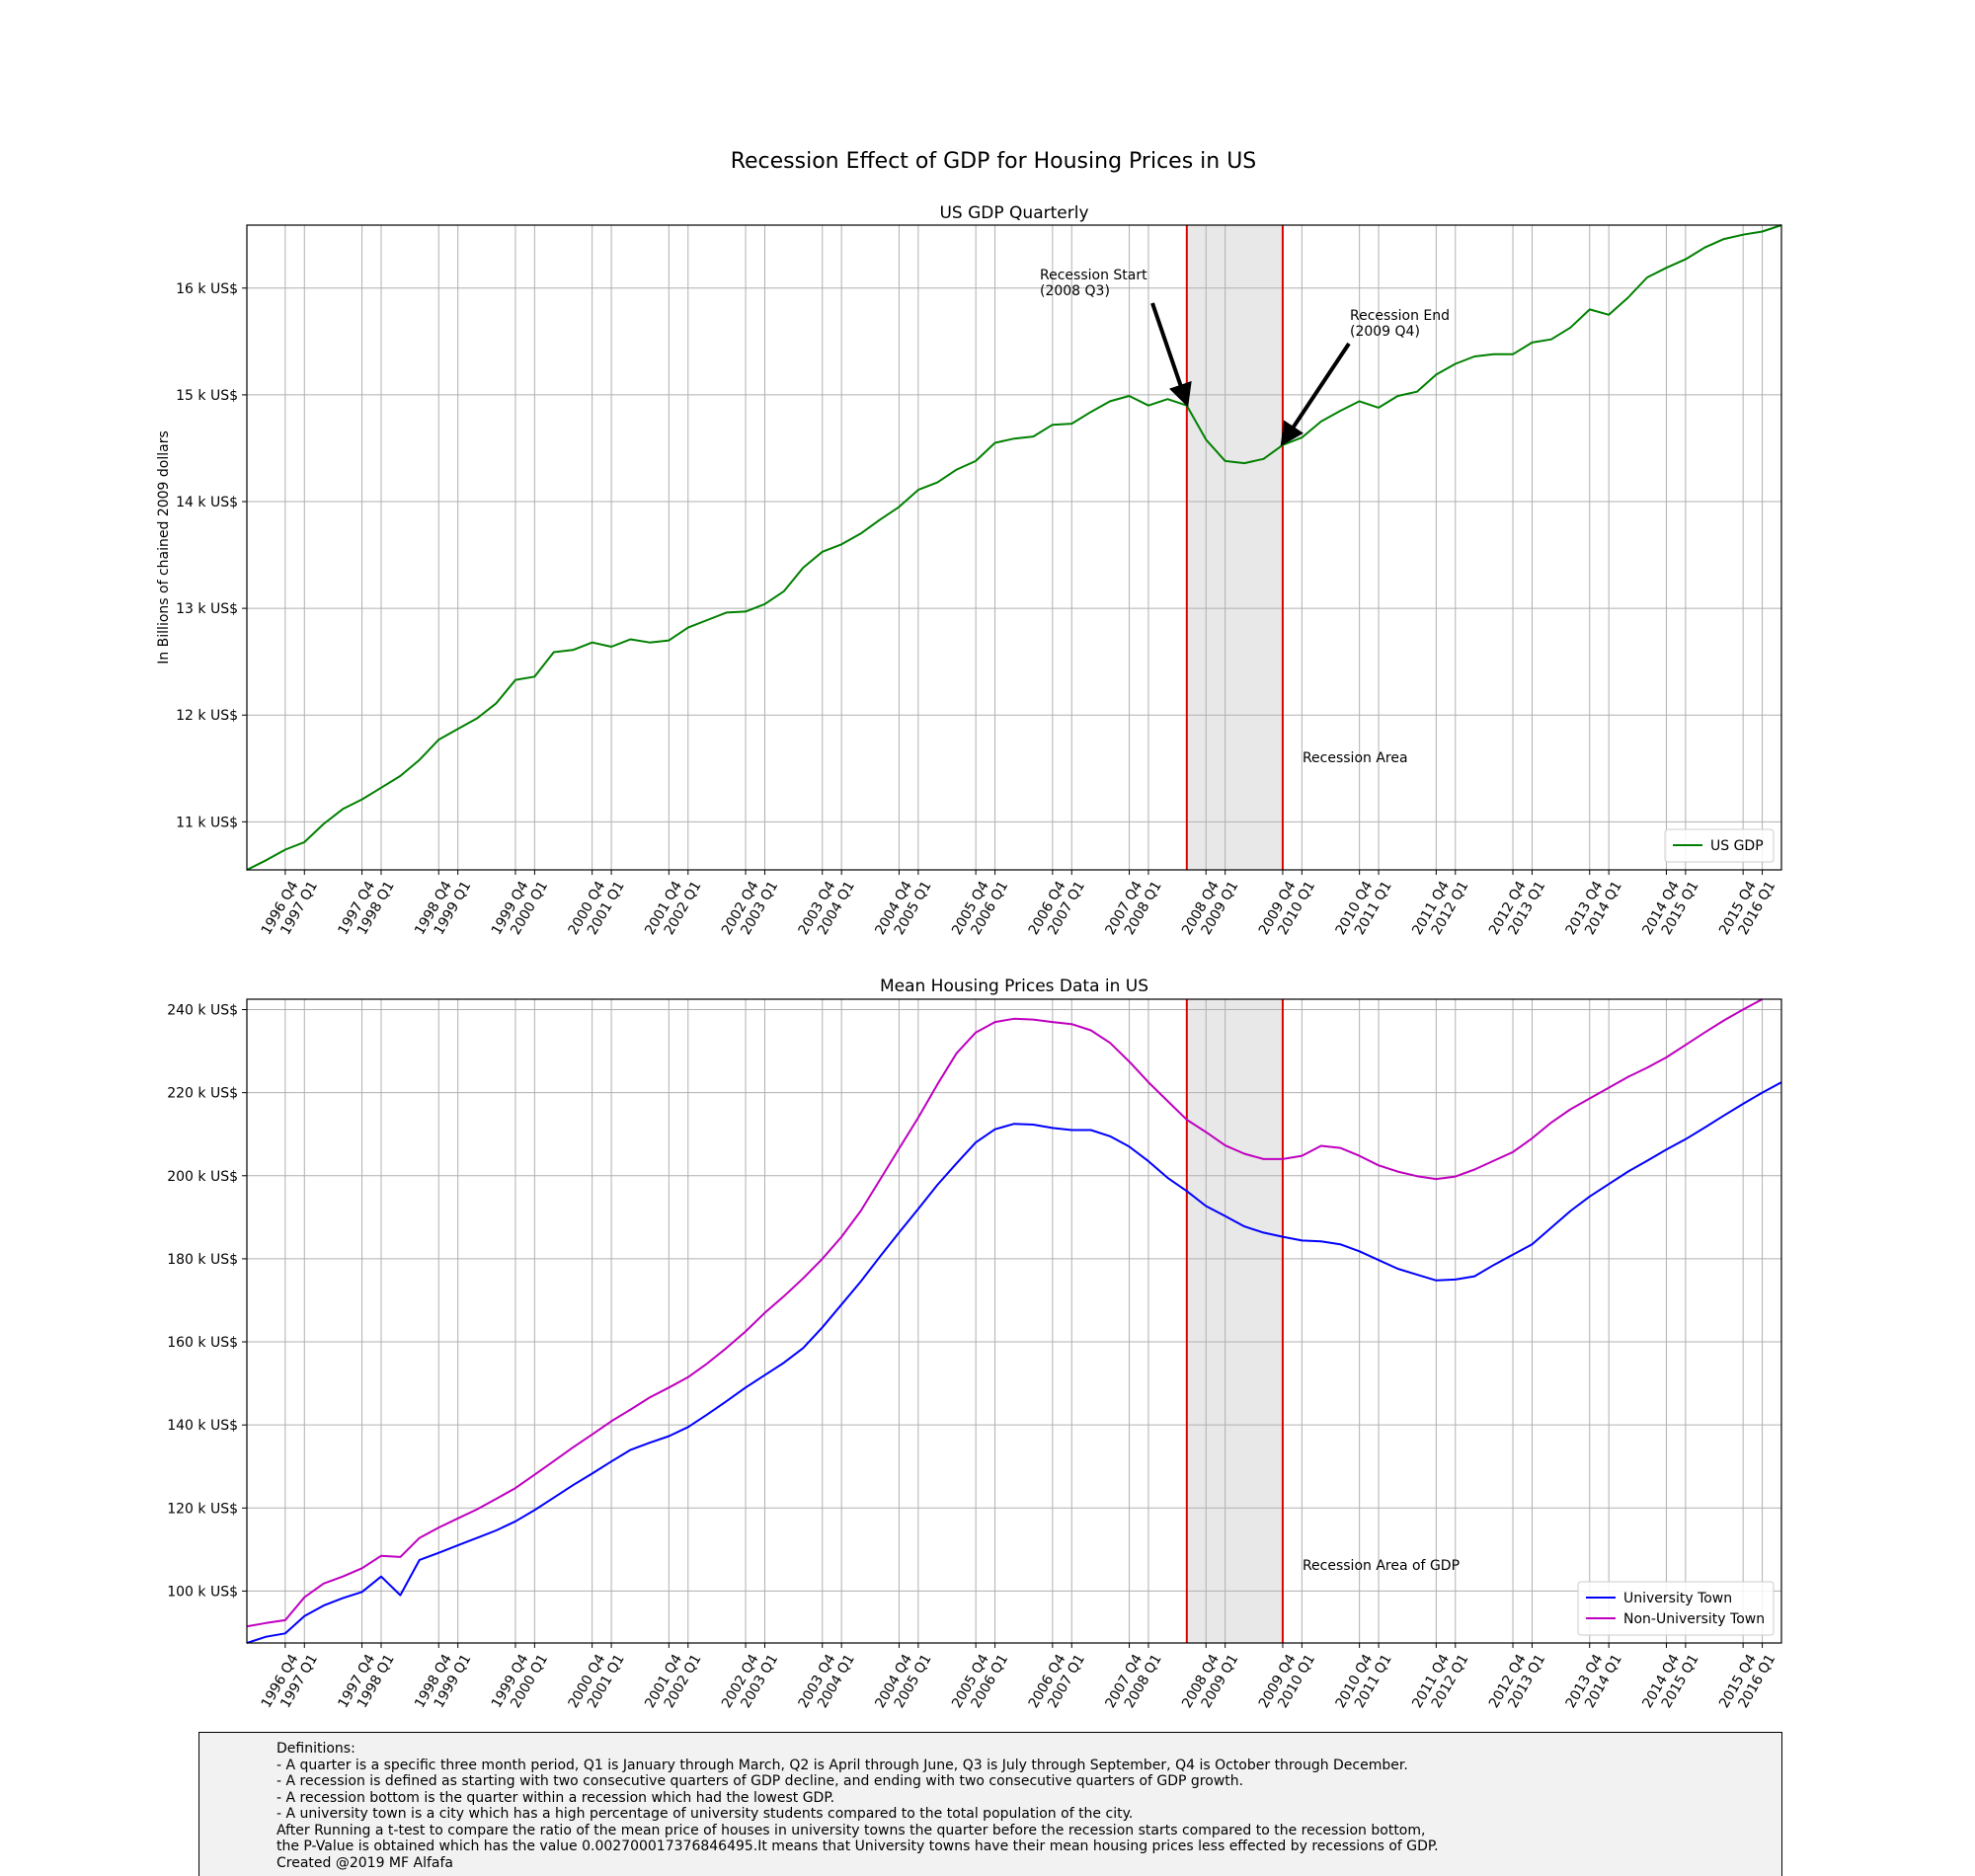  I want to click on y-tick-label: 120 k US$, so click(203, 1509).